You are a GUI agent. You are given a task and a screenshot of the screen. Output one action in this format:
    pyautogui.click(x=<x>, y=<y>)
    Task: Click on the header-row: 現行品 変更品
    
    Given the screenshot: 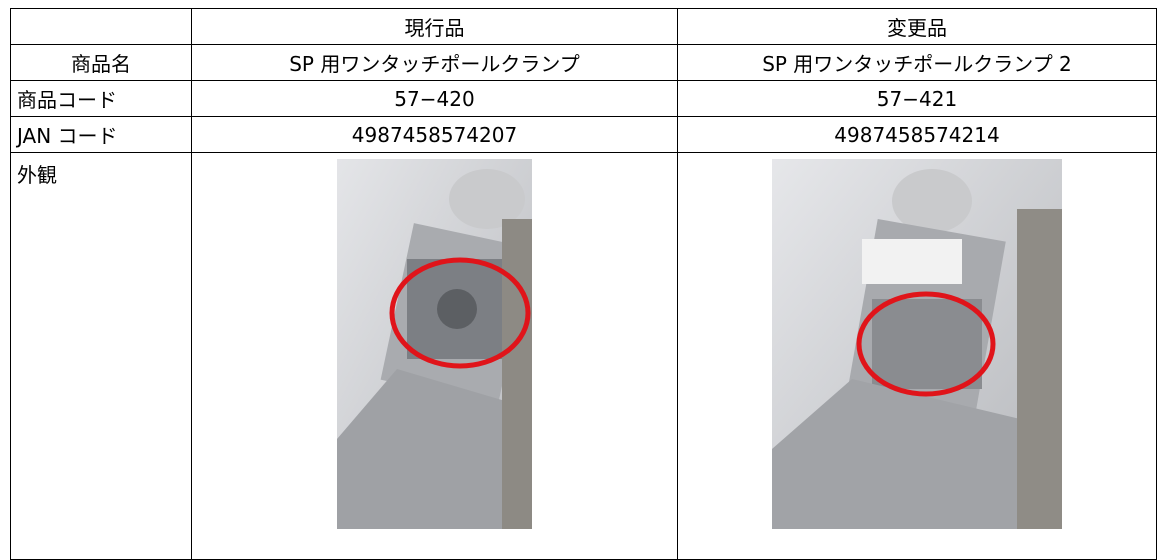 What is the action you would take?
    pyautogui.click(x=583, y=26)
    